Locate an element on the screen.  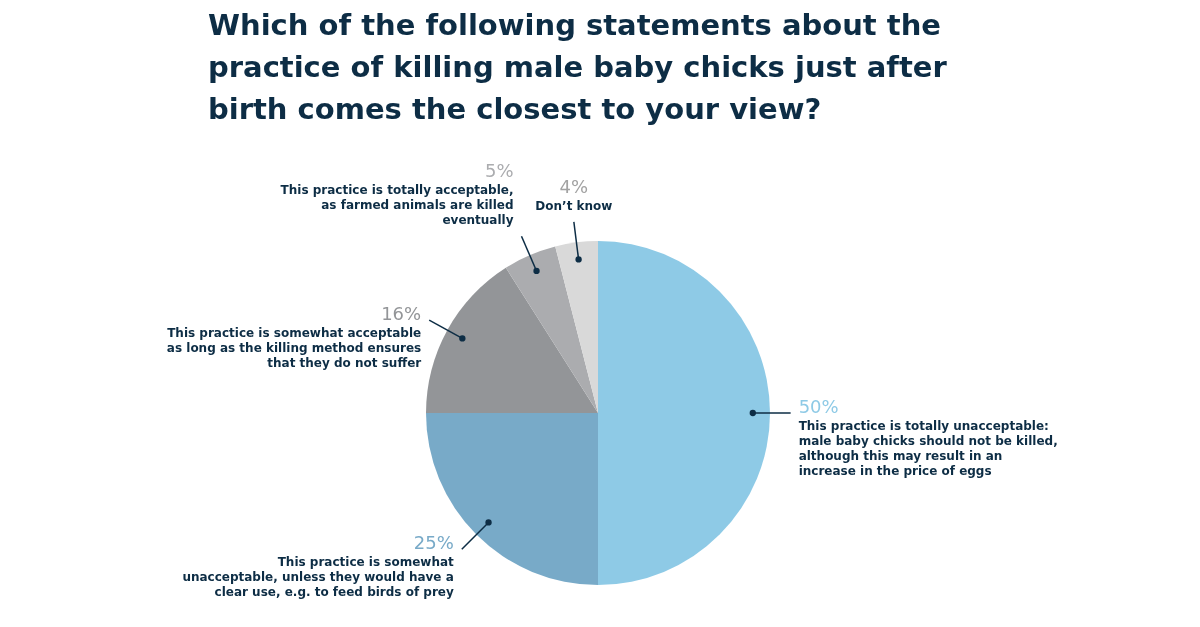
slice-label: Don’t know is located at coordinates (574, 205).